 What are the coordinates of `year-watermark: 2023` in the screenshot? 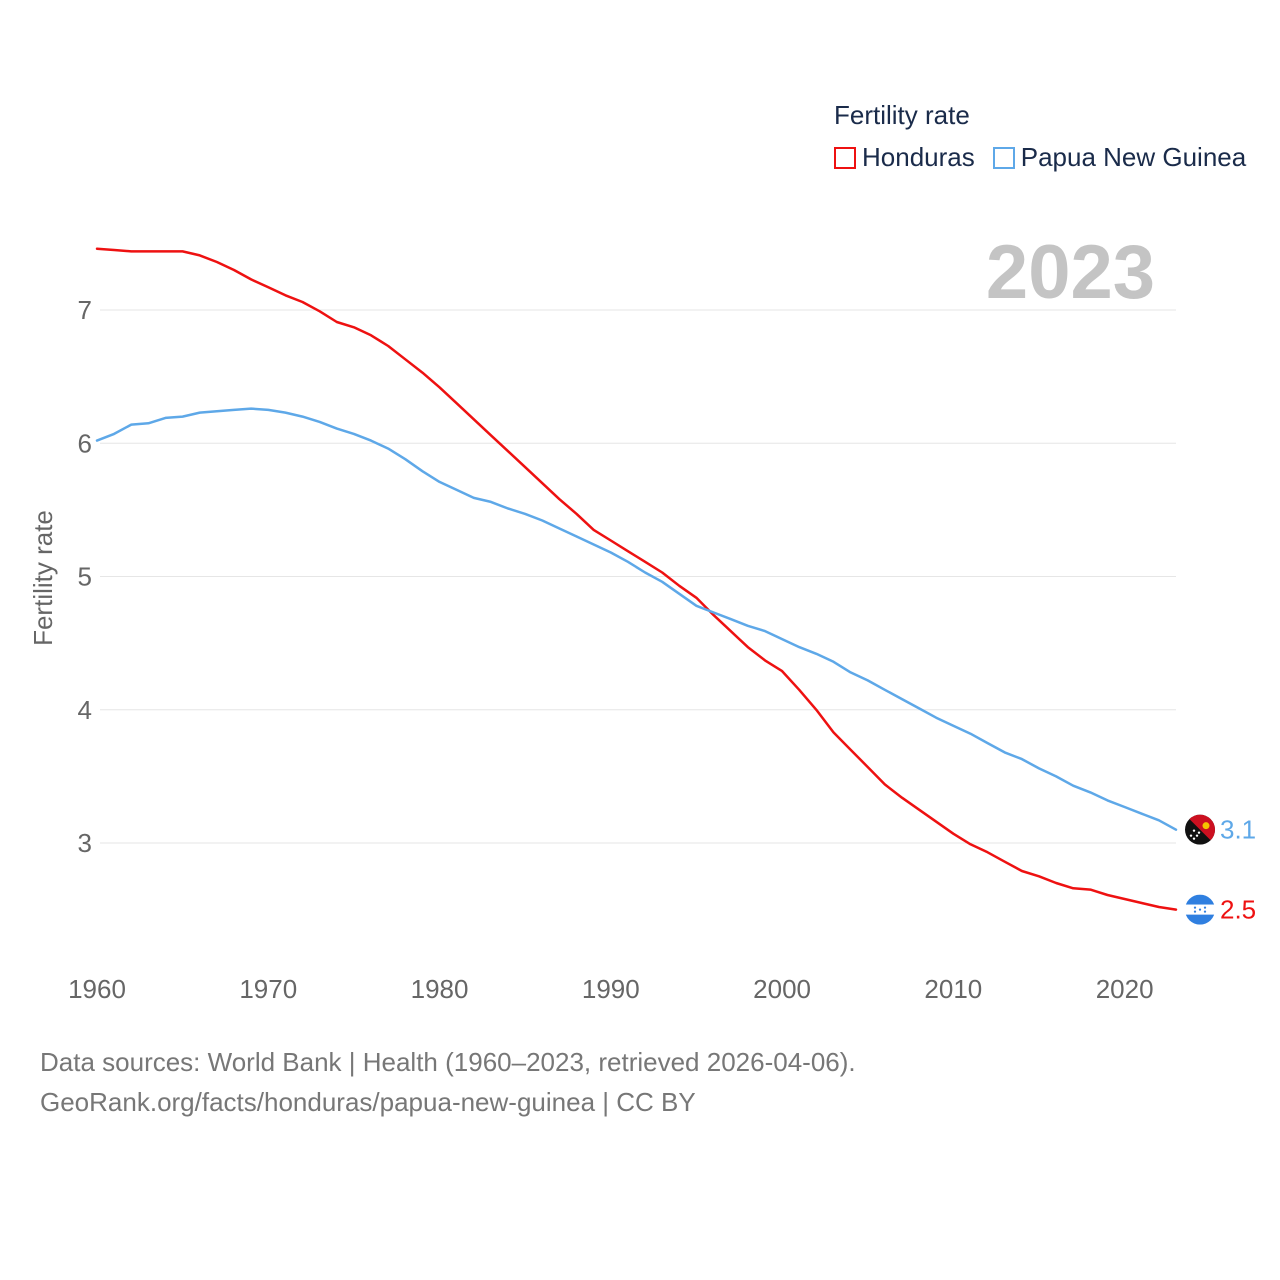 It's located at (1070, 272).